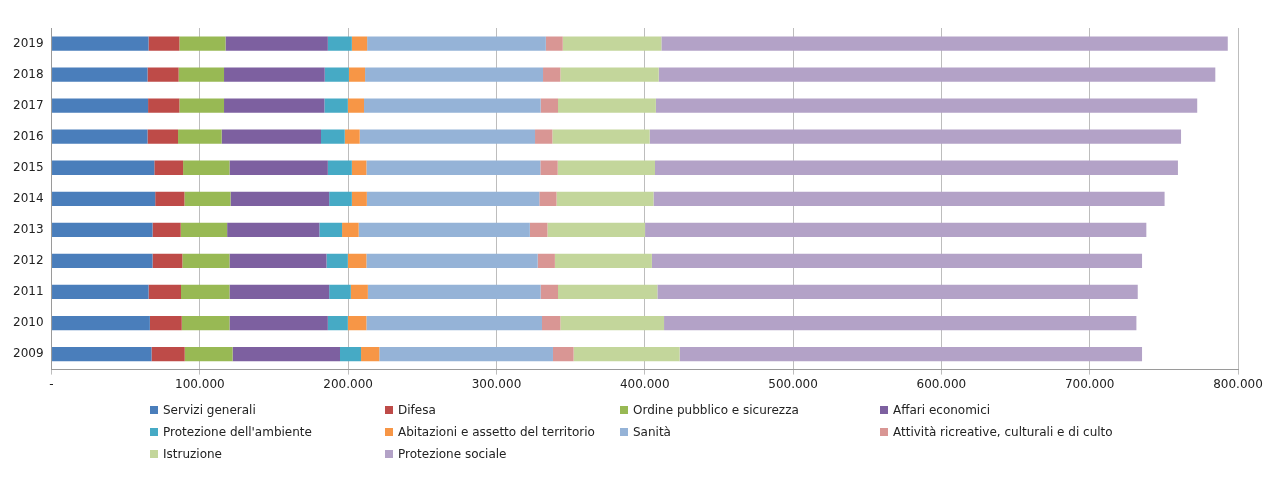  I want to click on legend-label: Ordine pubblico e sicurezza, so click(716, 410).